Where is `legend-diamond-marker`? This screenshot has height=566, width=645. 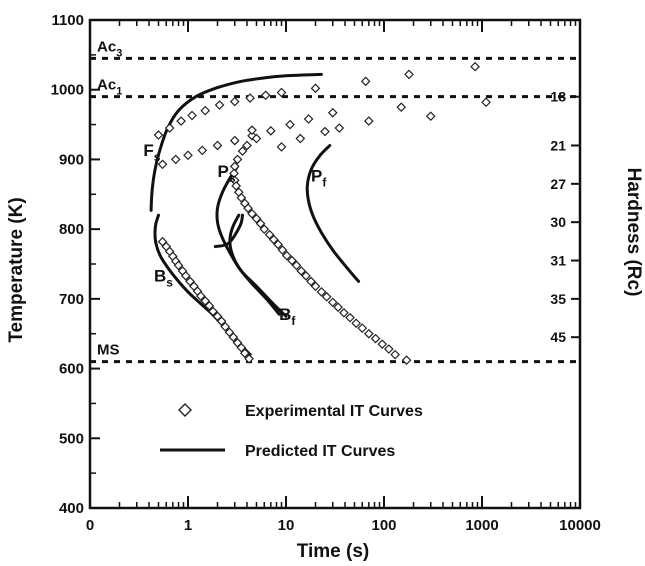 legend-diamond-marker is located at coordinates (185, 410).